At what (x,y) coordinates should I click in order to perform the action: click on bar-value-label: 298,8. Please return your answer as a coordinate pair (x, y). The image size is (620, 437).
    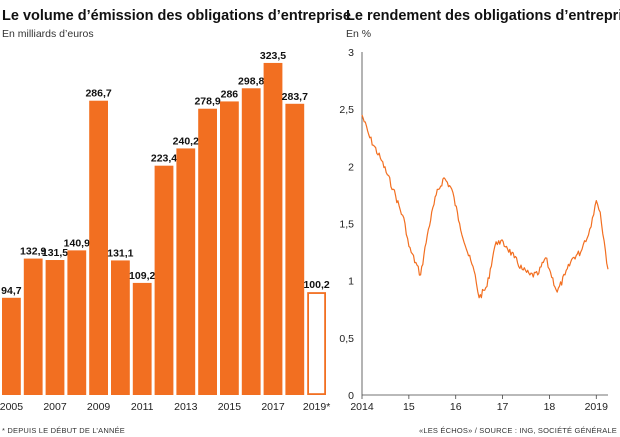
    Looking at the image, I should click on (251, 81).